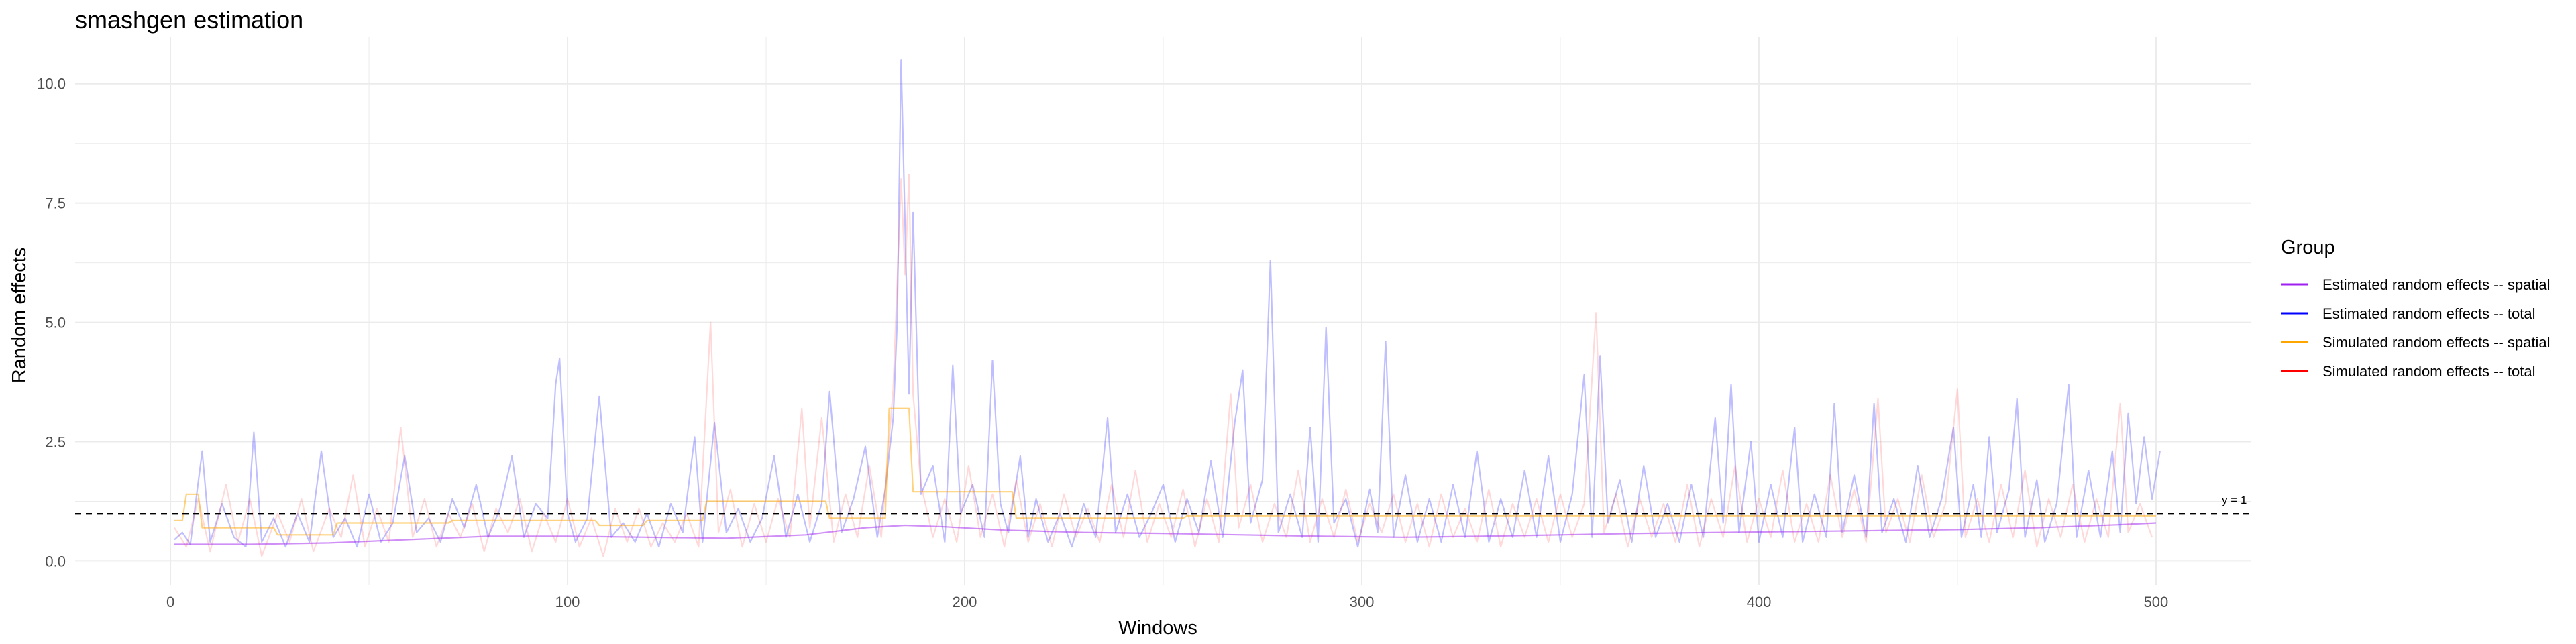  What do you see at coordinates (1163, 504) in the screenshot?
I see `reference-line-layer: y = 1` at bounding box center [1163, 504].